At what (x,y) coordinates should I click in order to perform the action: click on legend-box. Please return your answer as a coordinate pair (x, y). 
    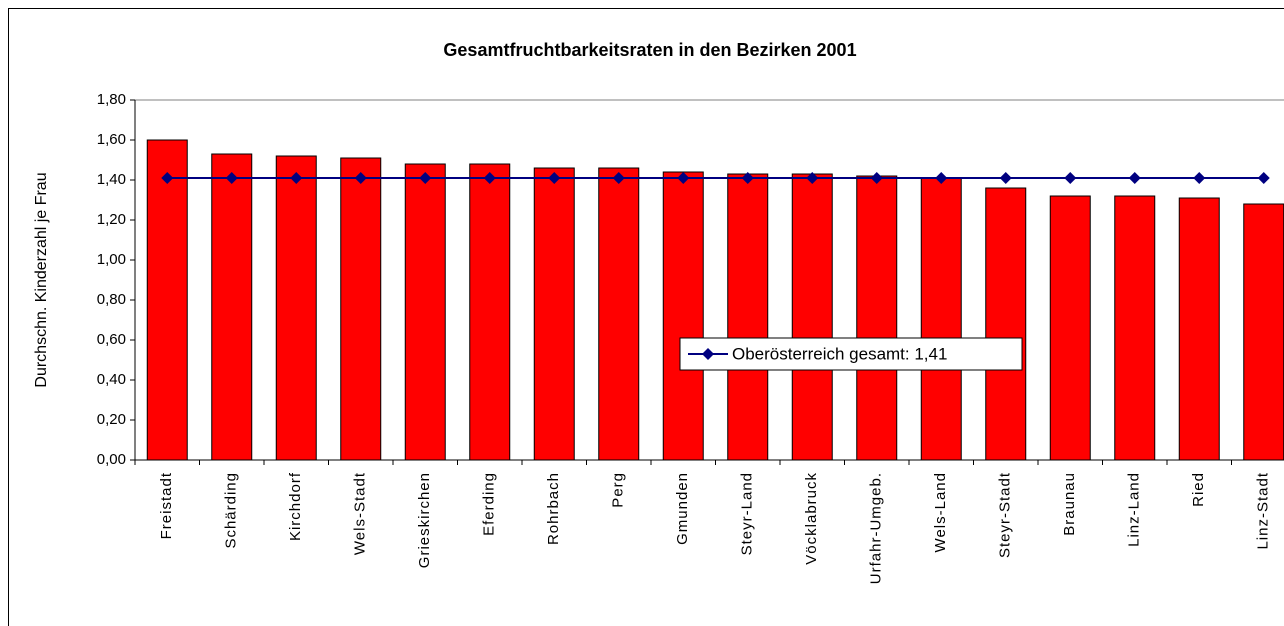
    Looking at the image, I should click on (851, 354).